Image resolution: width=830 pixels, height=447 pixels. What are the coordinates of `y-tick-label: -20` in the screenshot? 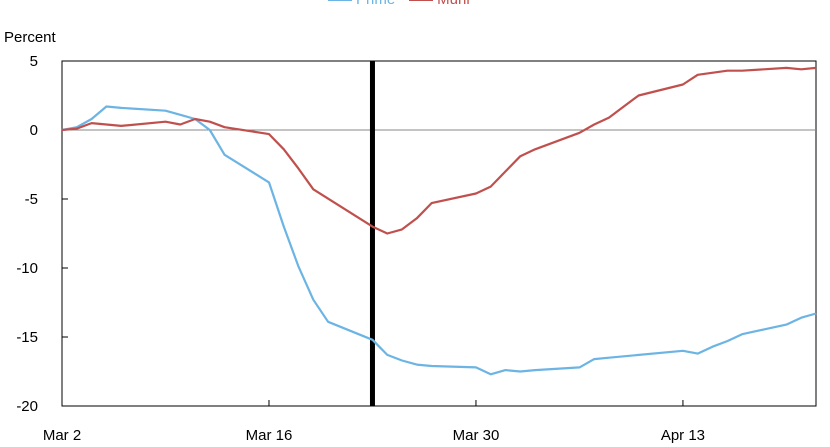 It's located at (27, 406).